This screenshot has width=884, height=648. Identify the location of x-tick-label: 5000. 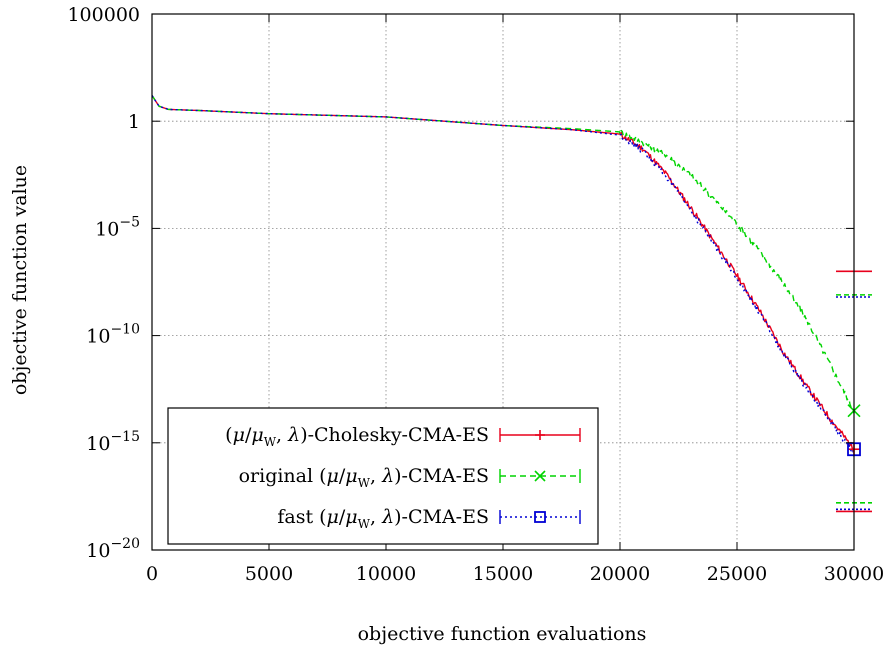
(269, 574).